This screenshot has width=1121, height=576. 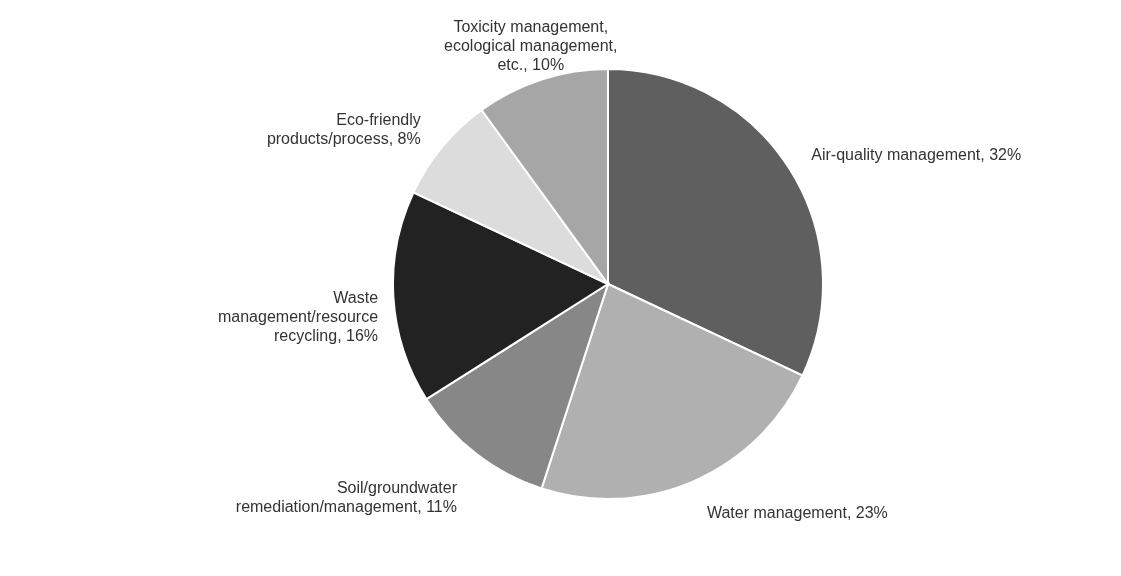 What do you see at coordinates (298, 317) in the screenshot?
I see `slice-label: Waste management/resource recycling, 16%` at bounding box center [298, 317].